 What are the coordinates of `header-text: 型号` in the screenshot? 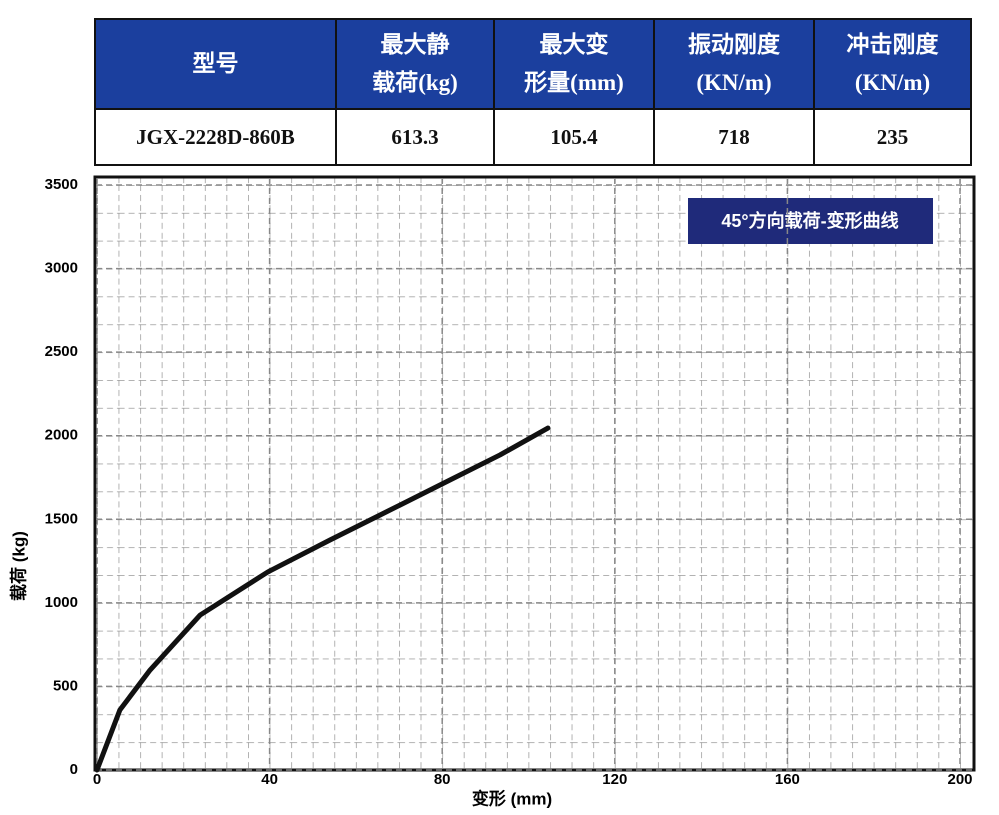 It's located at (215, 63).